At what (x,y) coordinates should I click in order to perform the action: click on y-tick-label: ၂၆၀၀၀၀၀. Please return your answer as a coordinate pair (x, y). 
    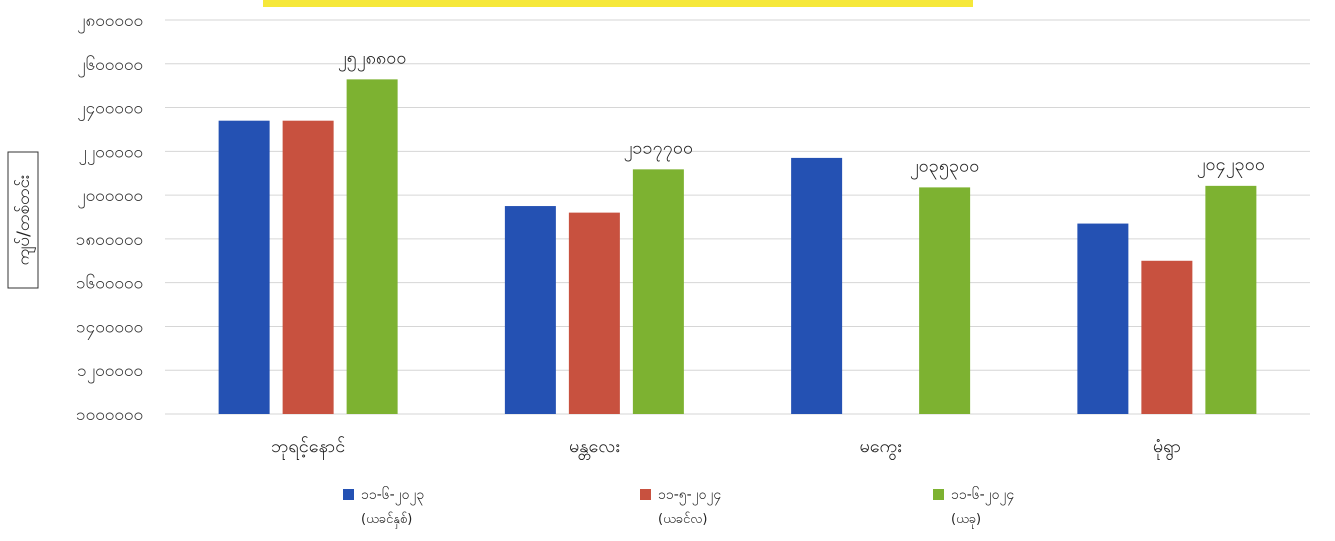
    Looking at the image, I should click on (110, 66).